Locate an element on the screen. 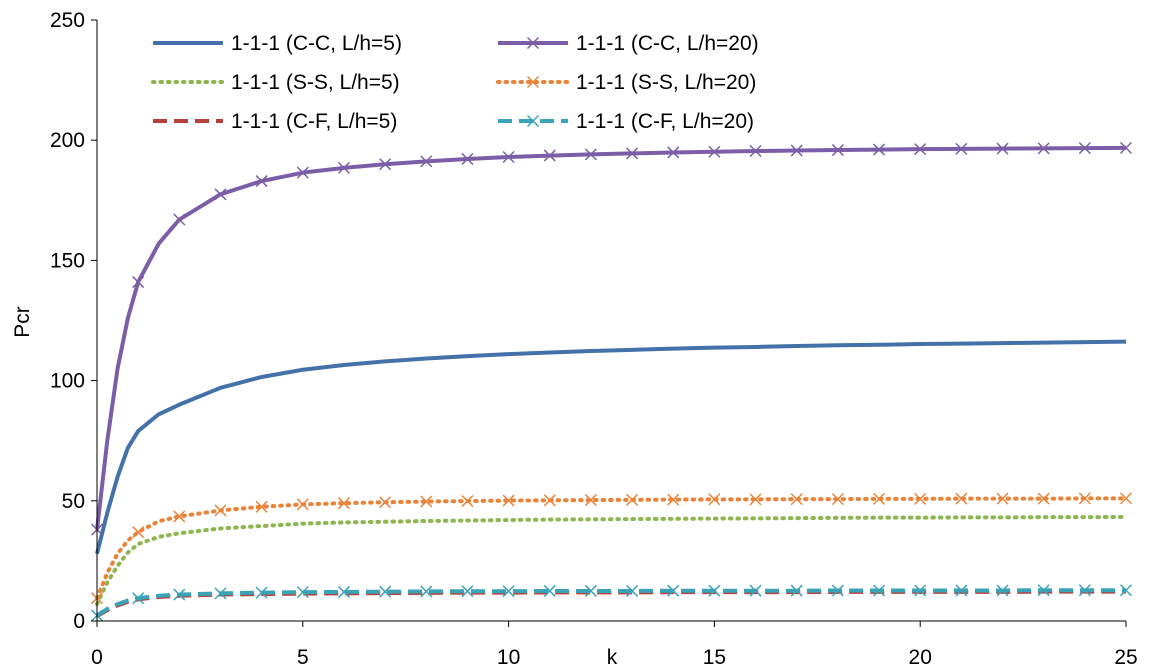 The width and height of the screenshot is (1151, 671). y-tick-label: 150 is located at coordinates (67, 260).